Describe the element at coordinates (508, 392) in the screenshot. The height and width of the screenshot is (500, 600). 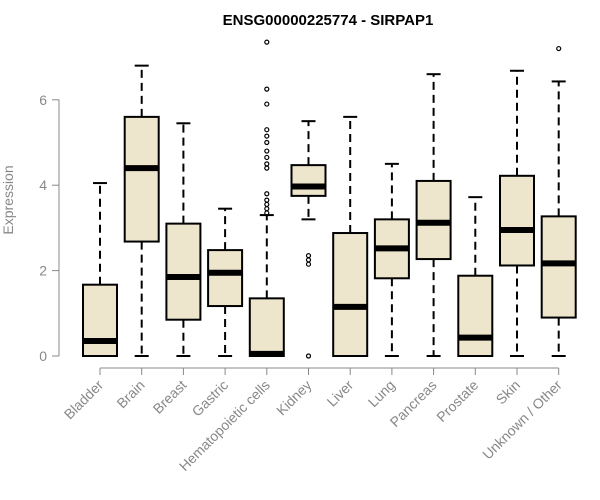
I see `x-tick-label: Skin` at that location.